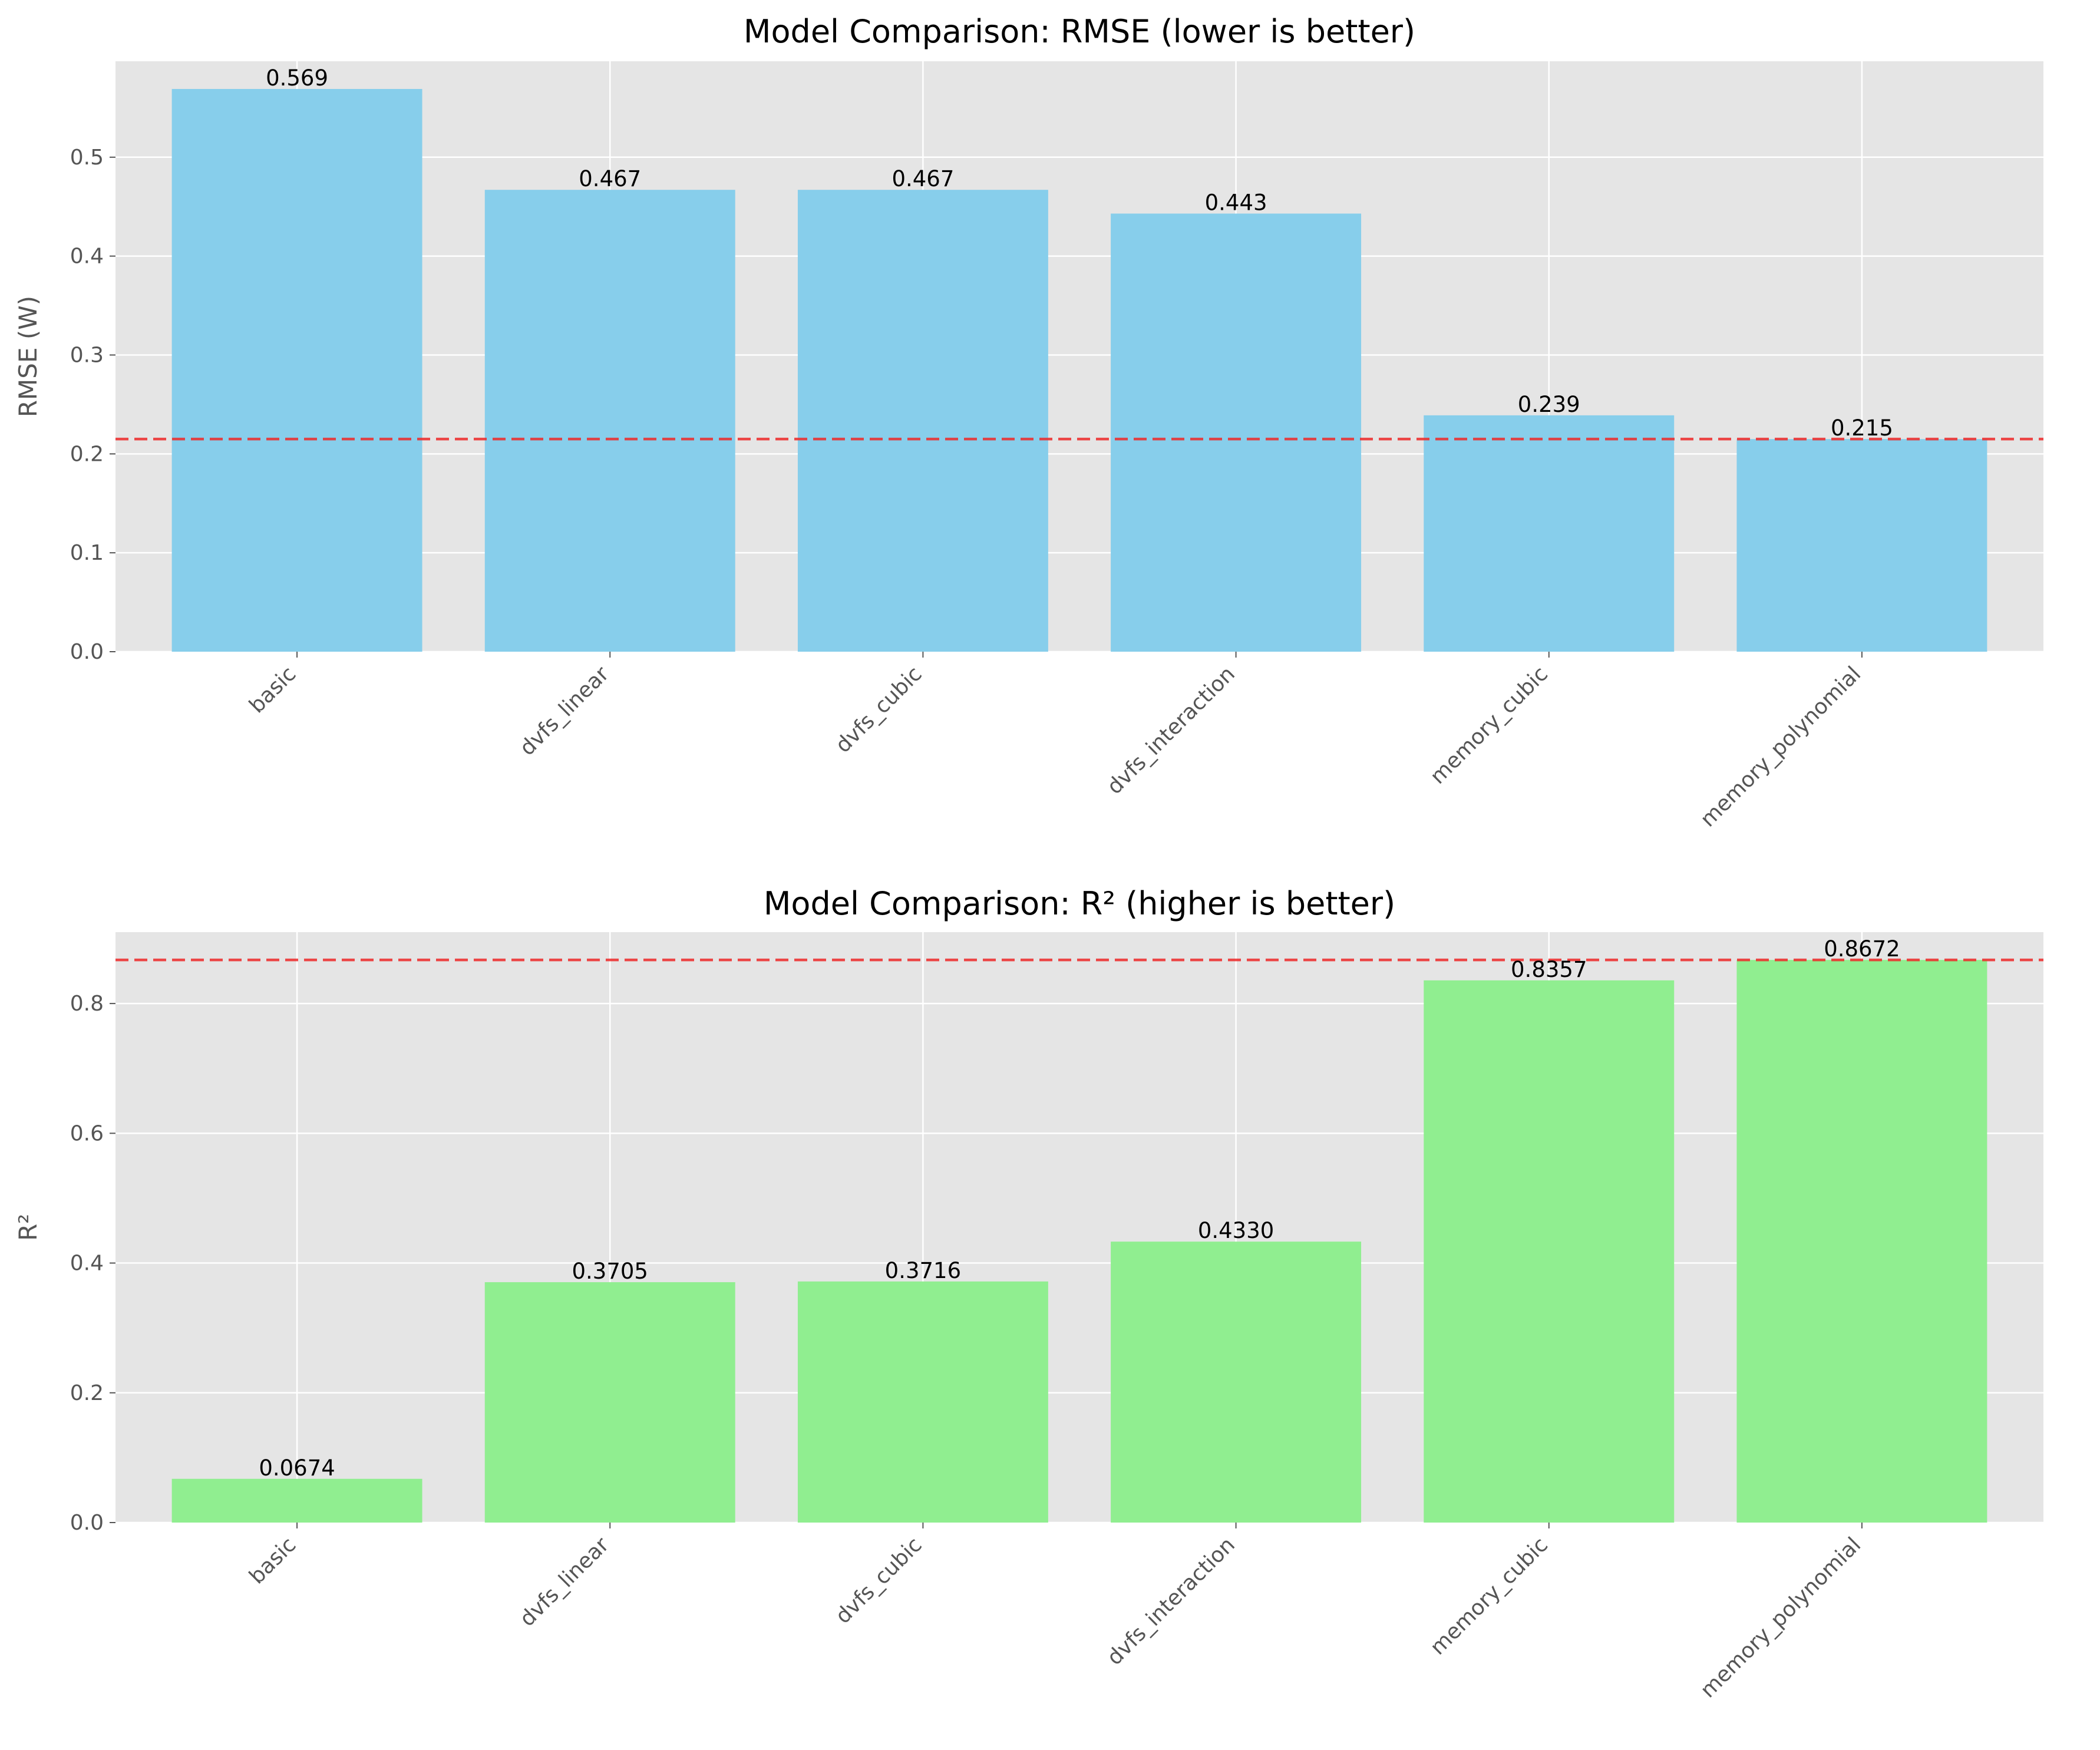 Image resolution: width=2100 pixels, height=1750 pixels. I want to click on data-label: 0.215, so click(1862, 428).